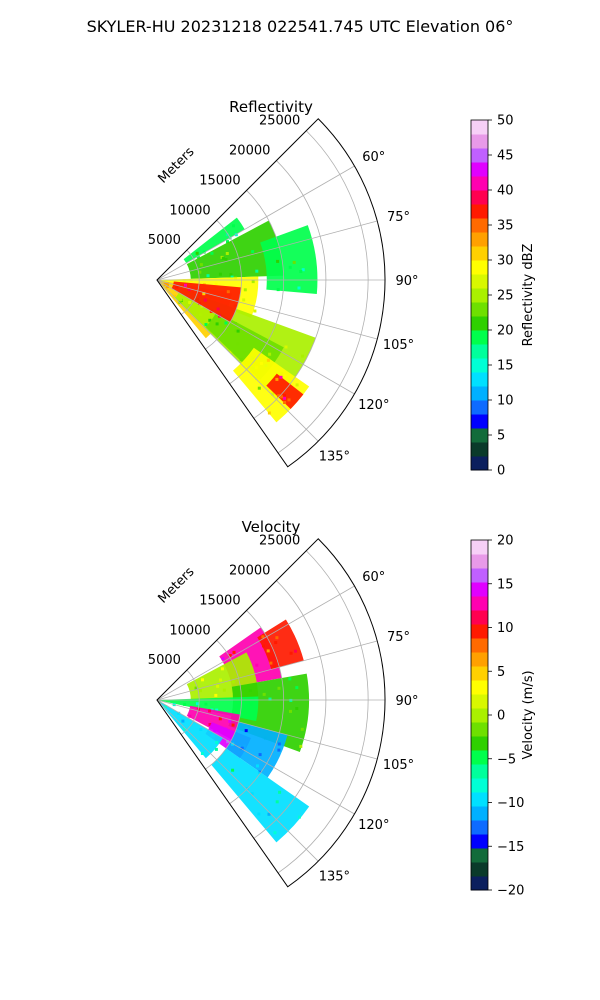  Describe the element at coordinates (505, 261) in the screenshot. I see `colorbar-tick-label: 30` at that location.